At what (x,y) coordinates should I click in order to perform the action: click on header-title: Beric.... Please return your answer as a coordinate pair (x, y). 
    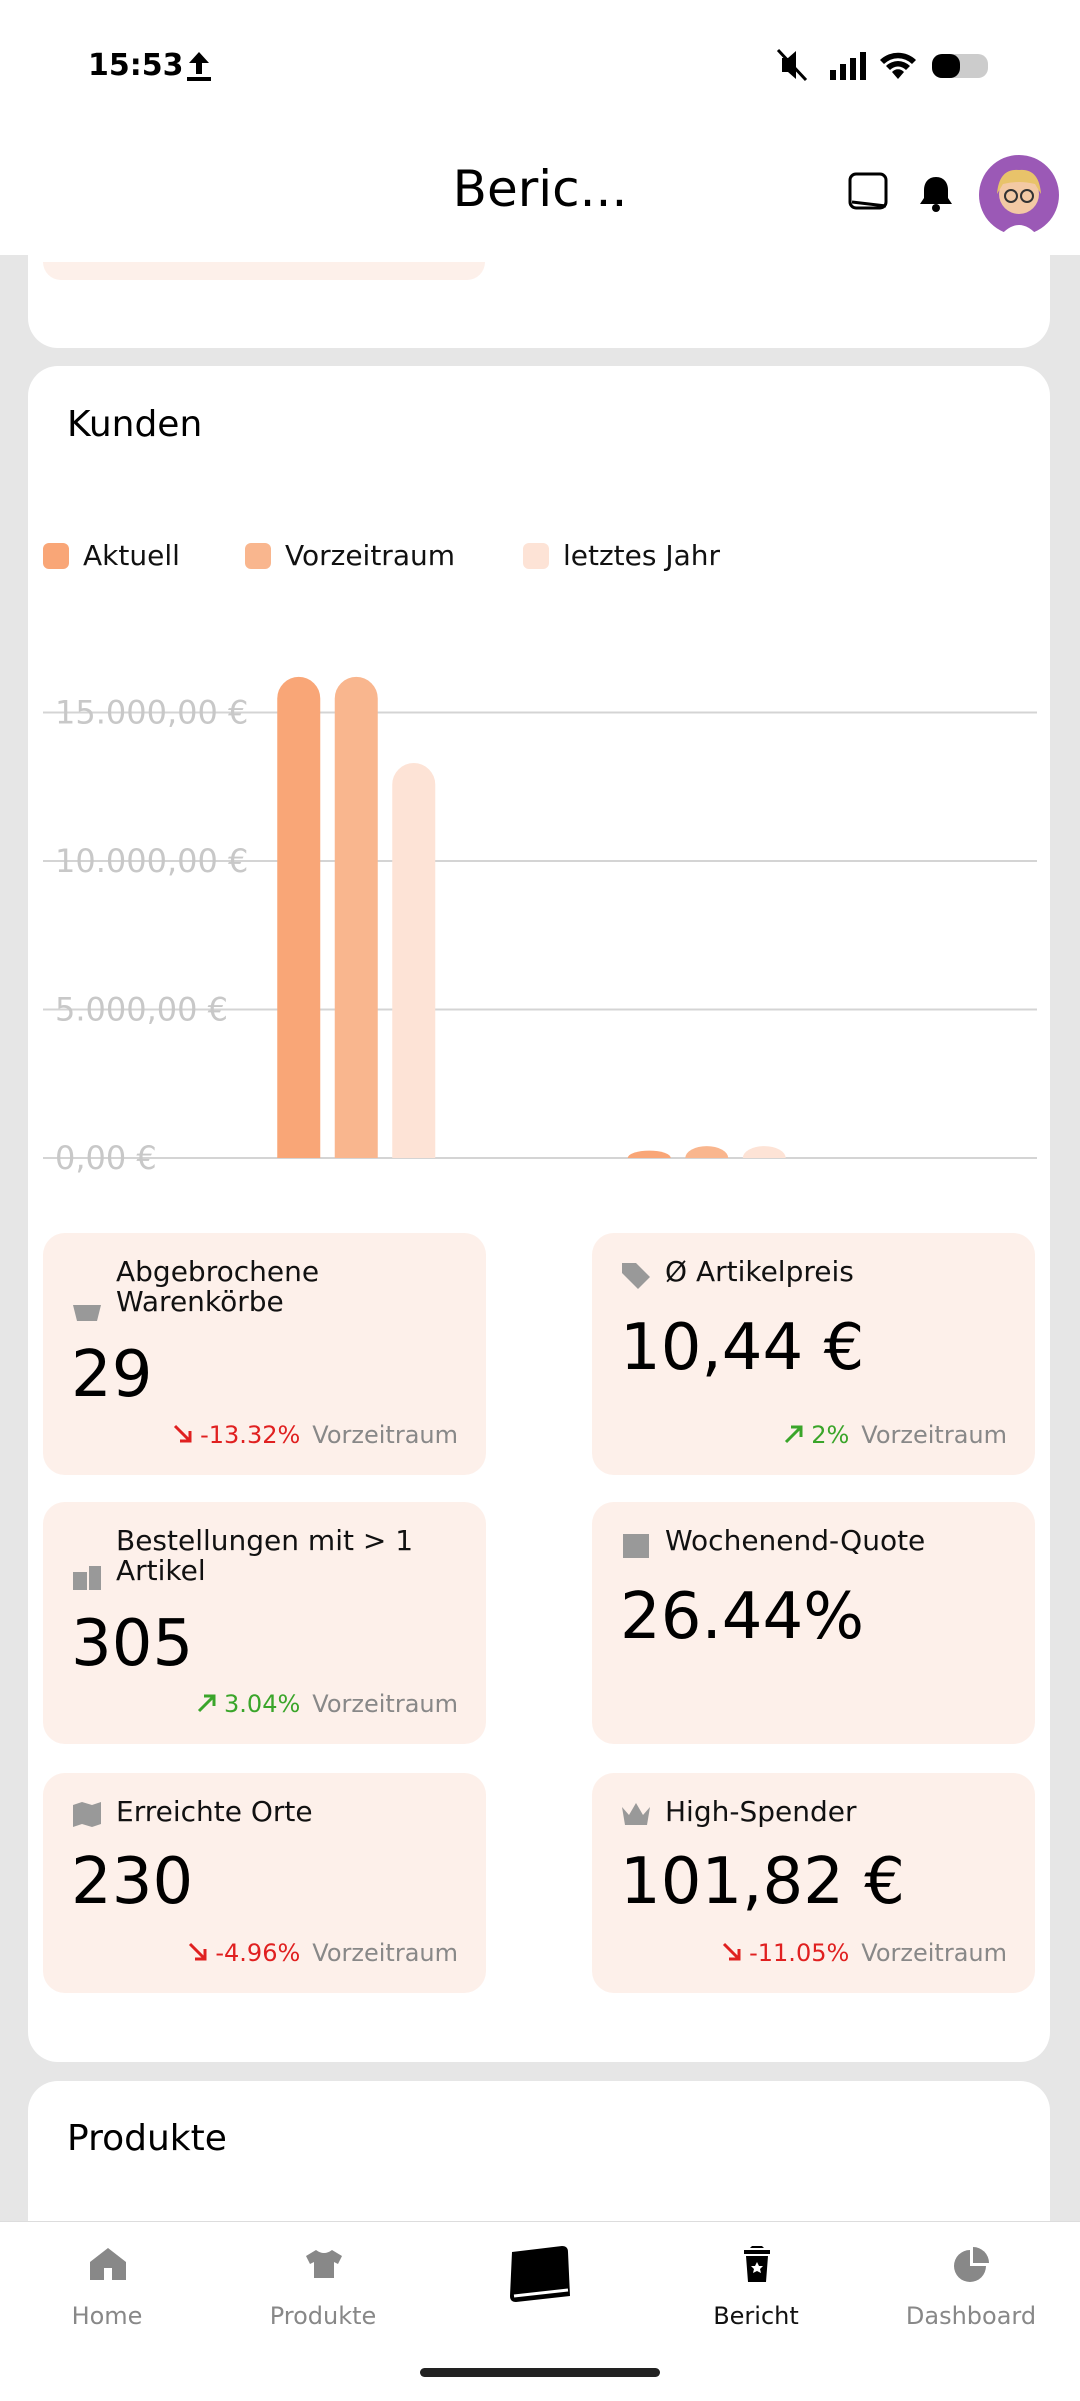
    Looking at the image, I should click on (540, 189).